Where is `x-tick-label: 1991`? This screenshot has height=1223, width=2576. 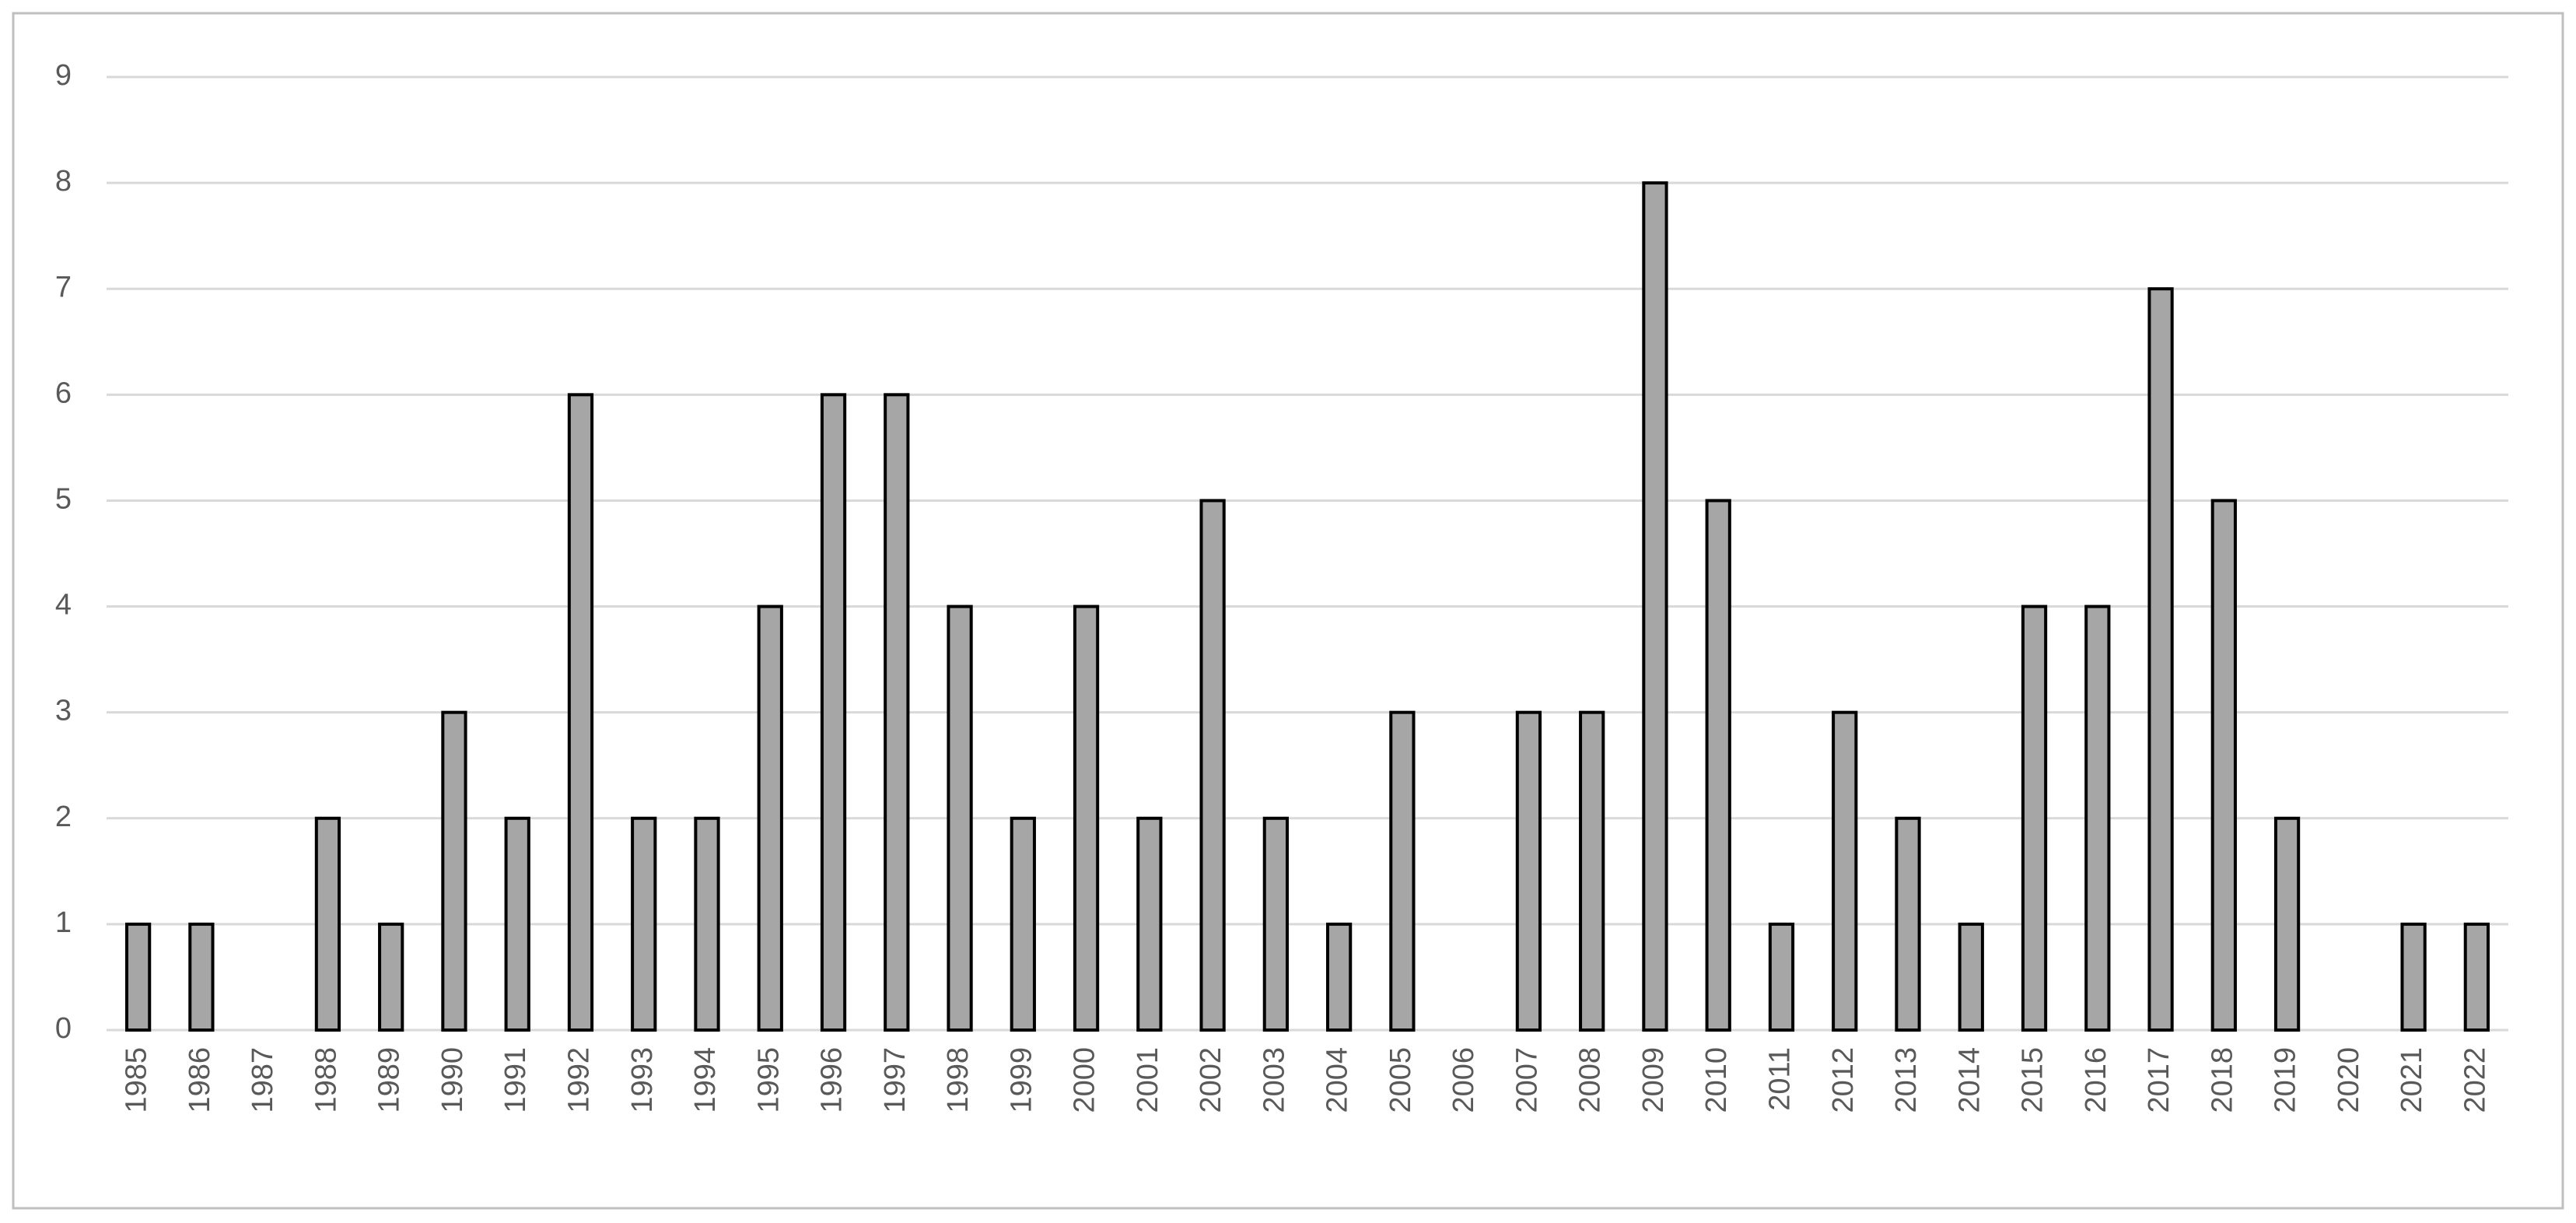 x-tick-label: 1991 is located at coordinates (515, 1080).